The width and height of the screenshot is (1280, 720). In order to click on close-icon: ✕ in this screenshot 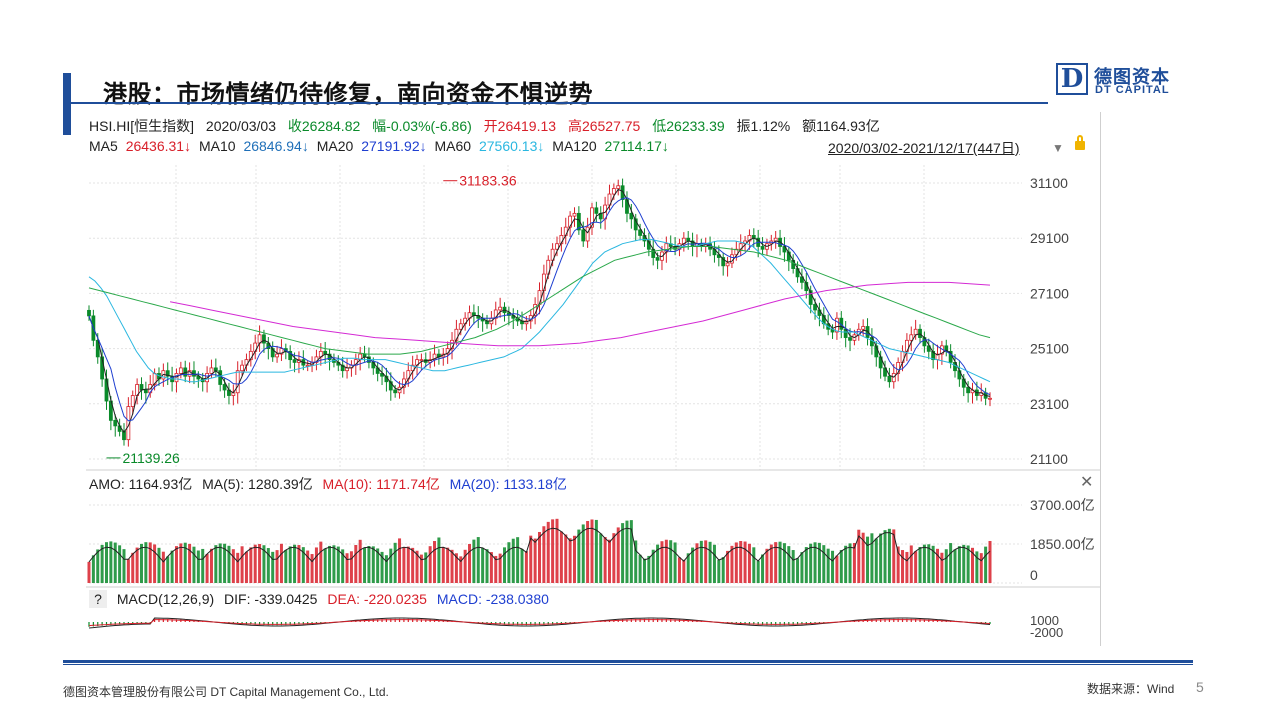, I will do `click(1087, 482)`.